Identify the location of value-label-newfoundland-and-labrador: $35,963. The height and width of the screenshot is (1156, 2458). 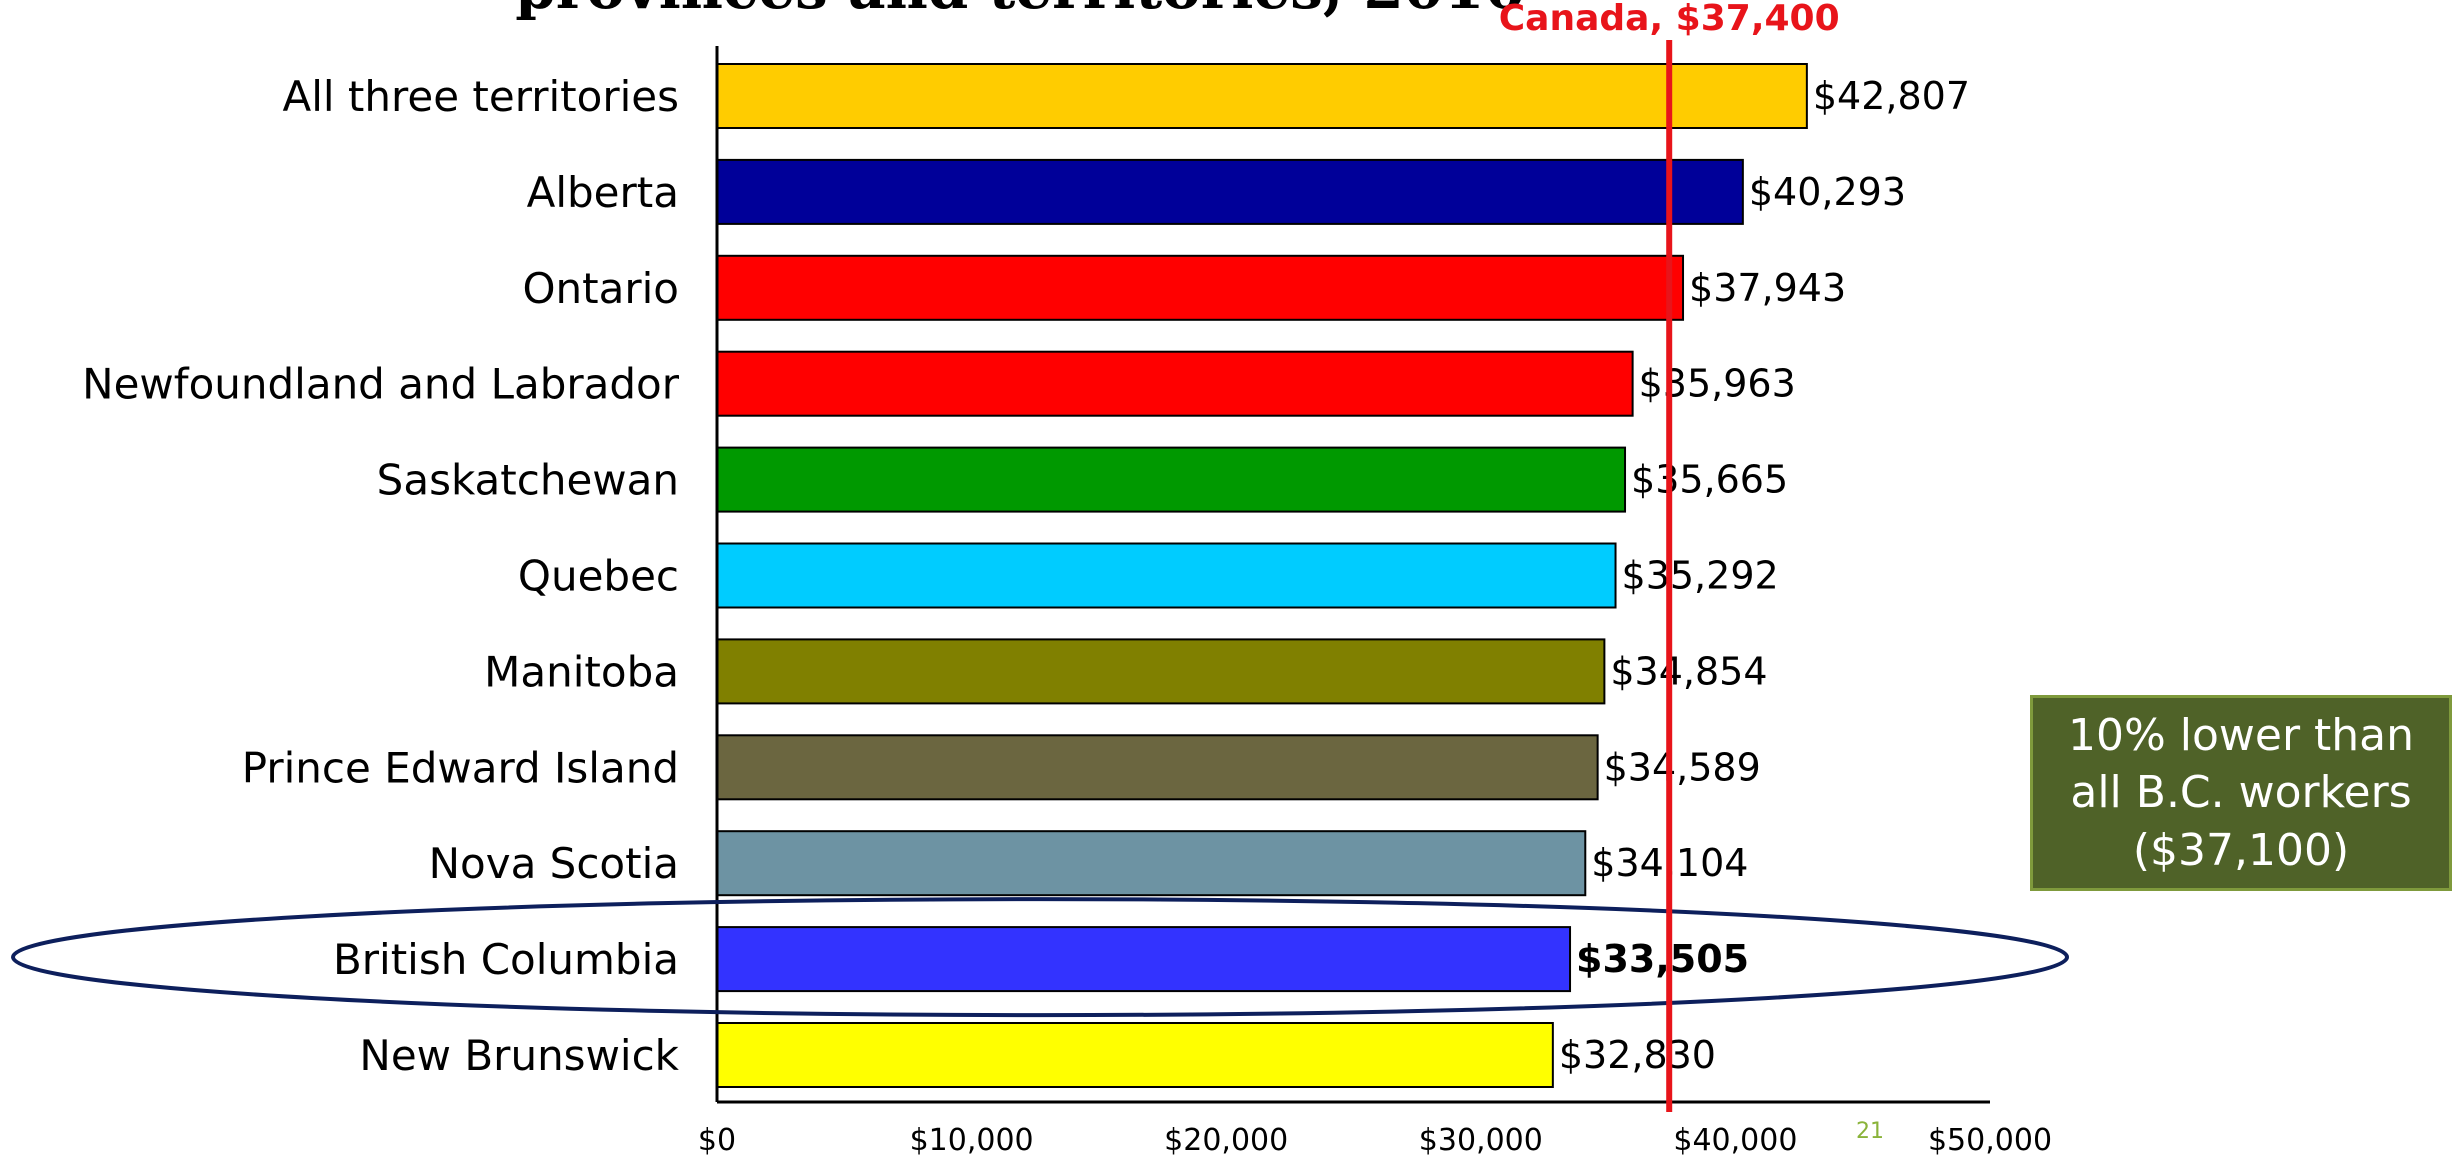
(1717, 384).